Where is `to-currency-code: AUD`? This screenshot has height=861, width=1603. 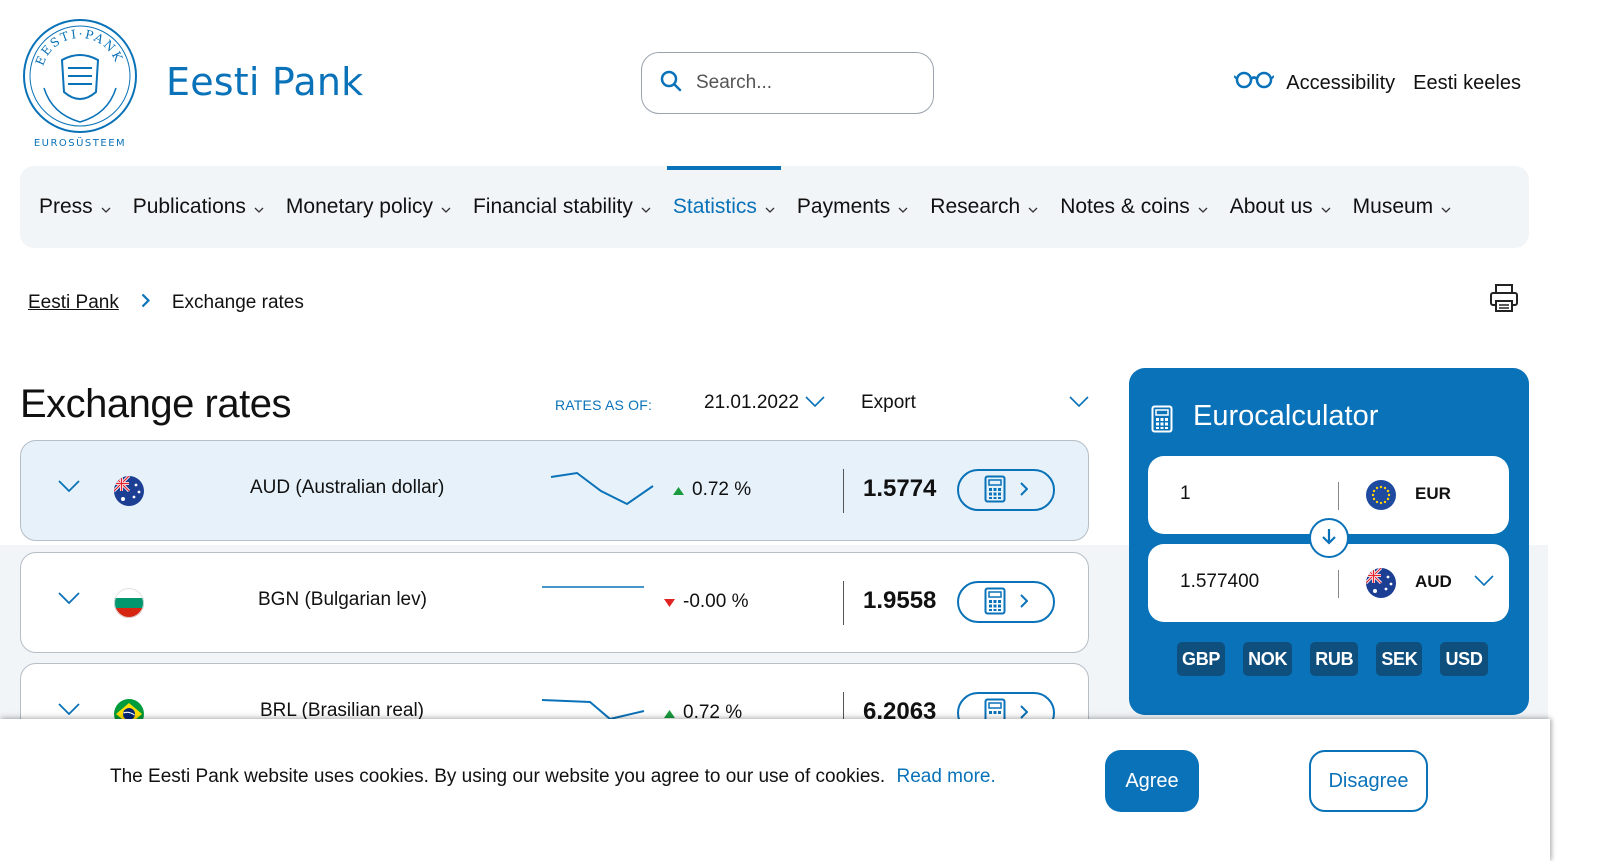 to-currency-code: AUD is located at coordinates (1433, 581).